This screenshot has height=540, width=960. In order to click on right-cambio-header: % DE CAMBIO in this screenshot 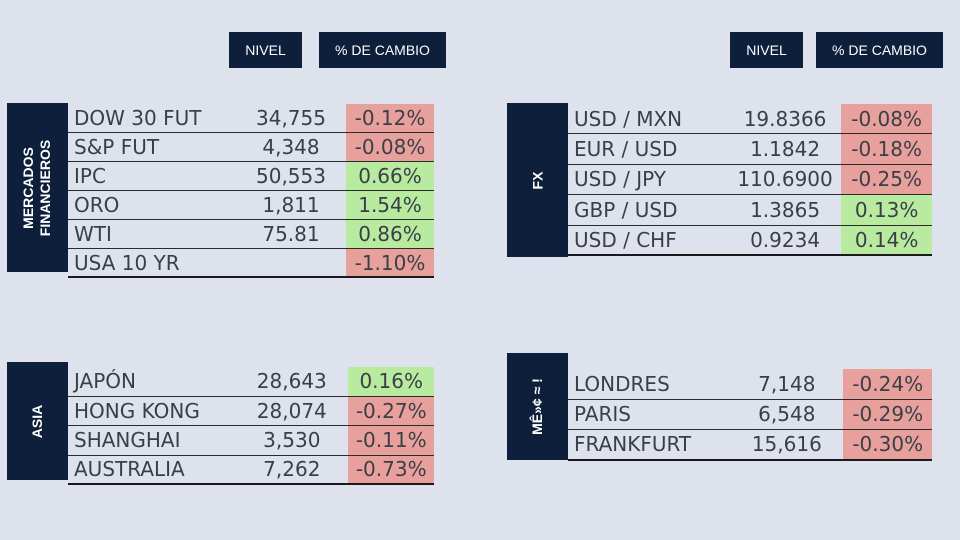, I will do `click(879, 50)`.